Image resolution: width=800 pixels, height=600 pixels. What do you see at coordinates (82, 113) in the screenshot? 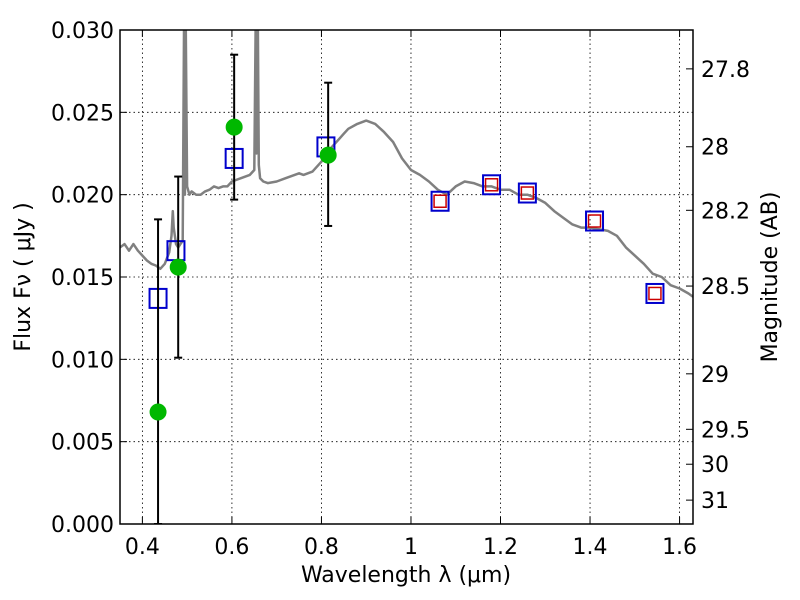
I see `y-tick-label: 0.025` at bounding box center [82, 113].